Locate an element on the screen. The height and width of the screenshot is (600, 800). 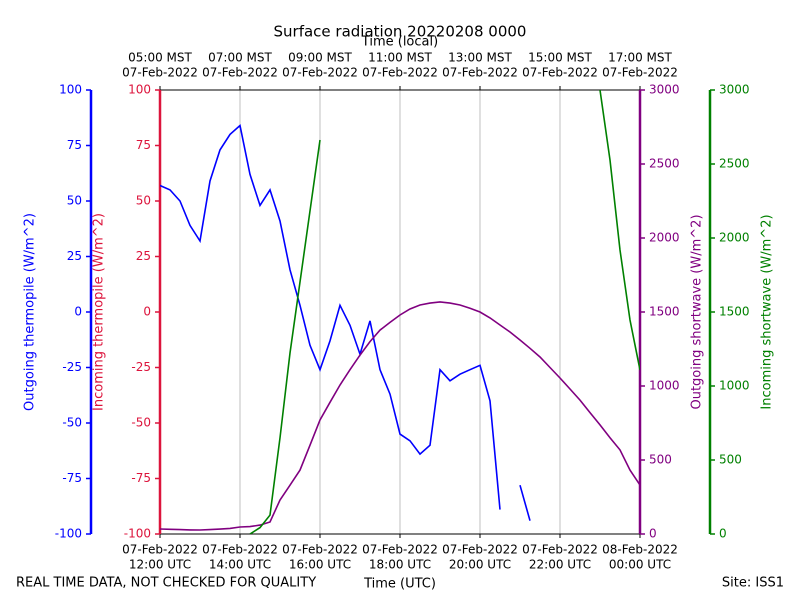
x2-tick-label: 09:00 MST is located at coordinates (320, 58).